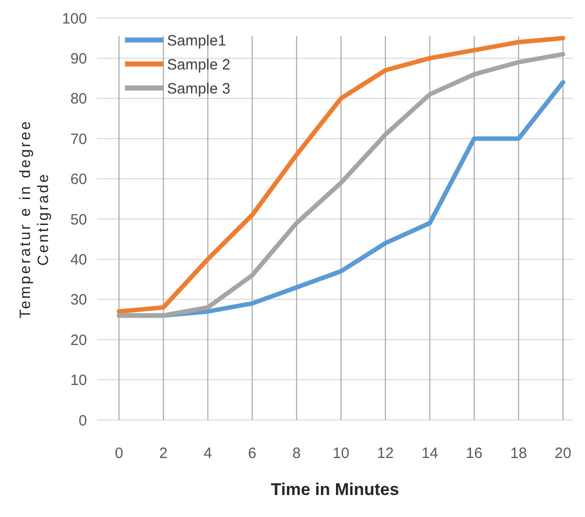 The image size is (585, 517). What do you see at coordinates (198, 89) in the screenshot?
I see `legend-label: Sample 3` at bounding box center [198, 89].